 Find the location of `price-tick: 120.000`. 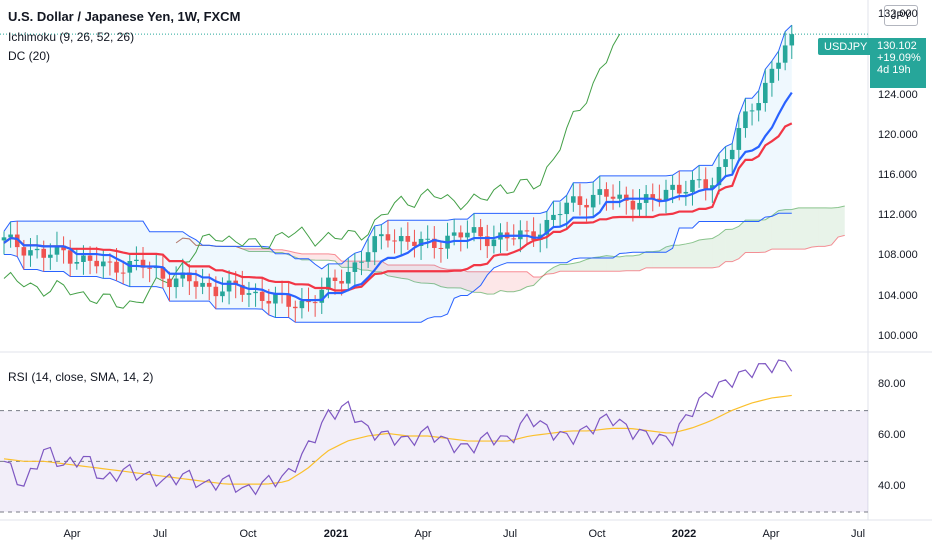

price-tick: 120.000 is located at coordinates (898, 134).